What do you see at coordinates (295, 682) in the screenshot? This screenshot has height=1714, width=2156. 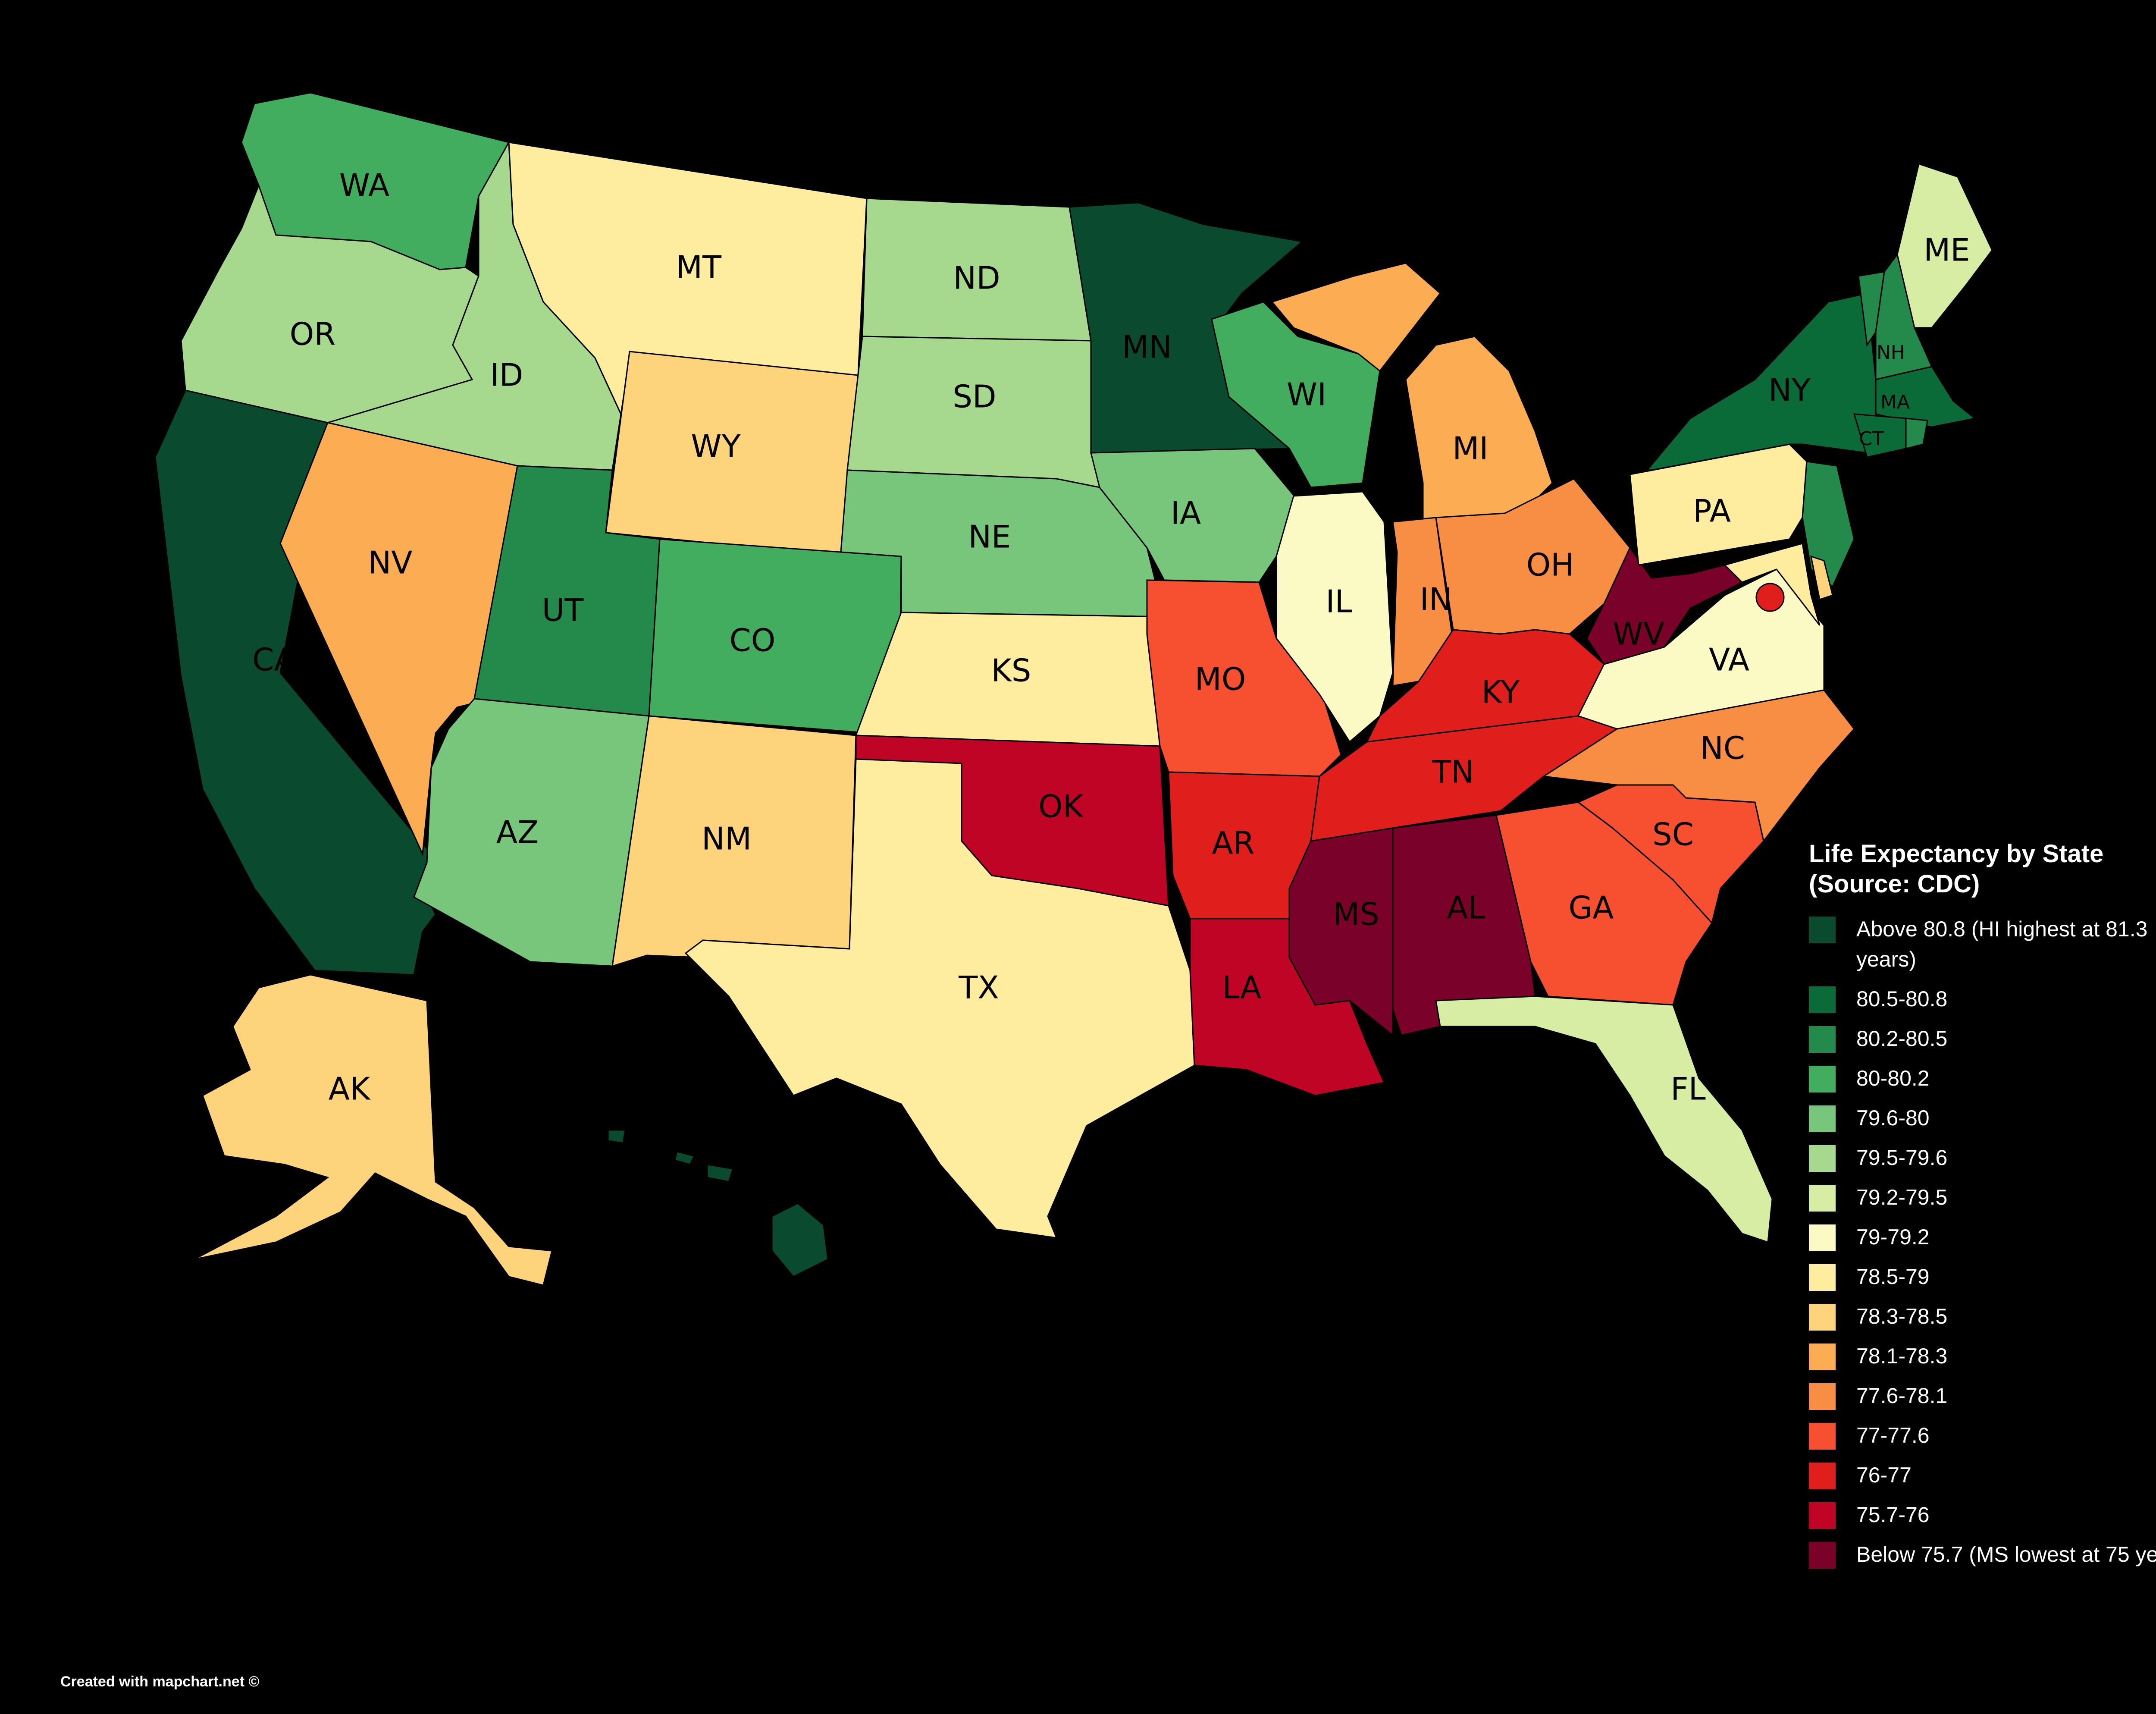 I see `state-ca` at bounding box center [295, 682].